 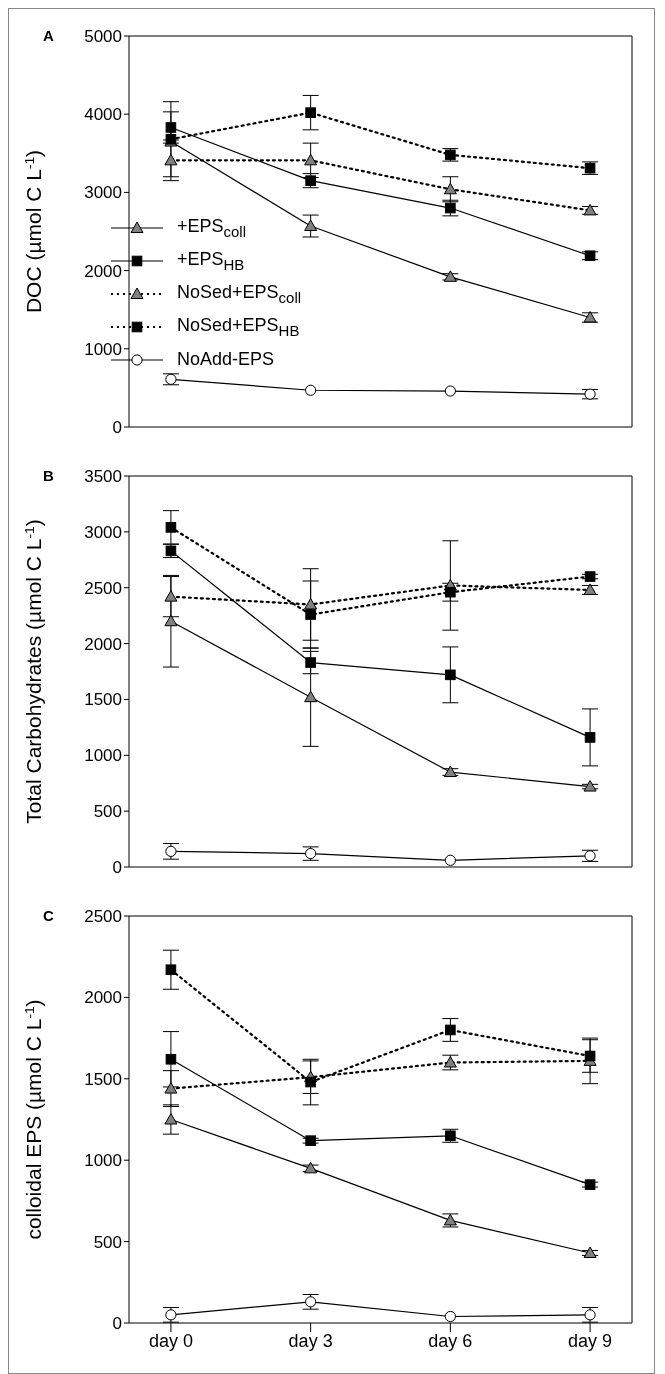 What do you see at coordinates (226, 360) in the screenshot?
I see `legend-label: NoAdd-EPS` at bounding box center [226, 360].